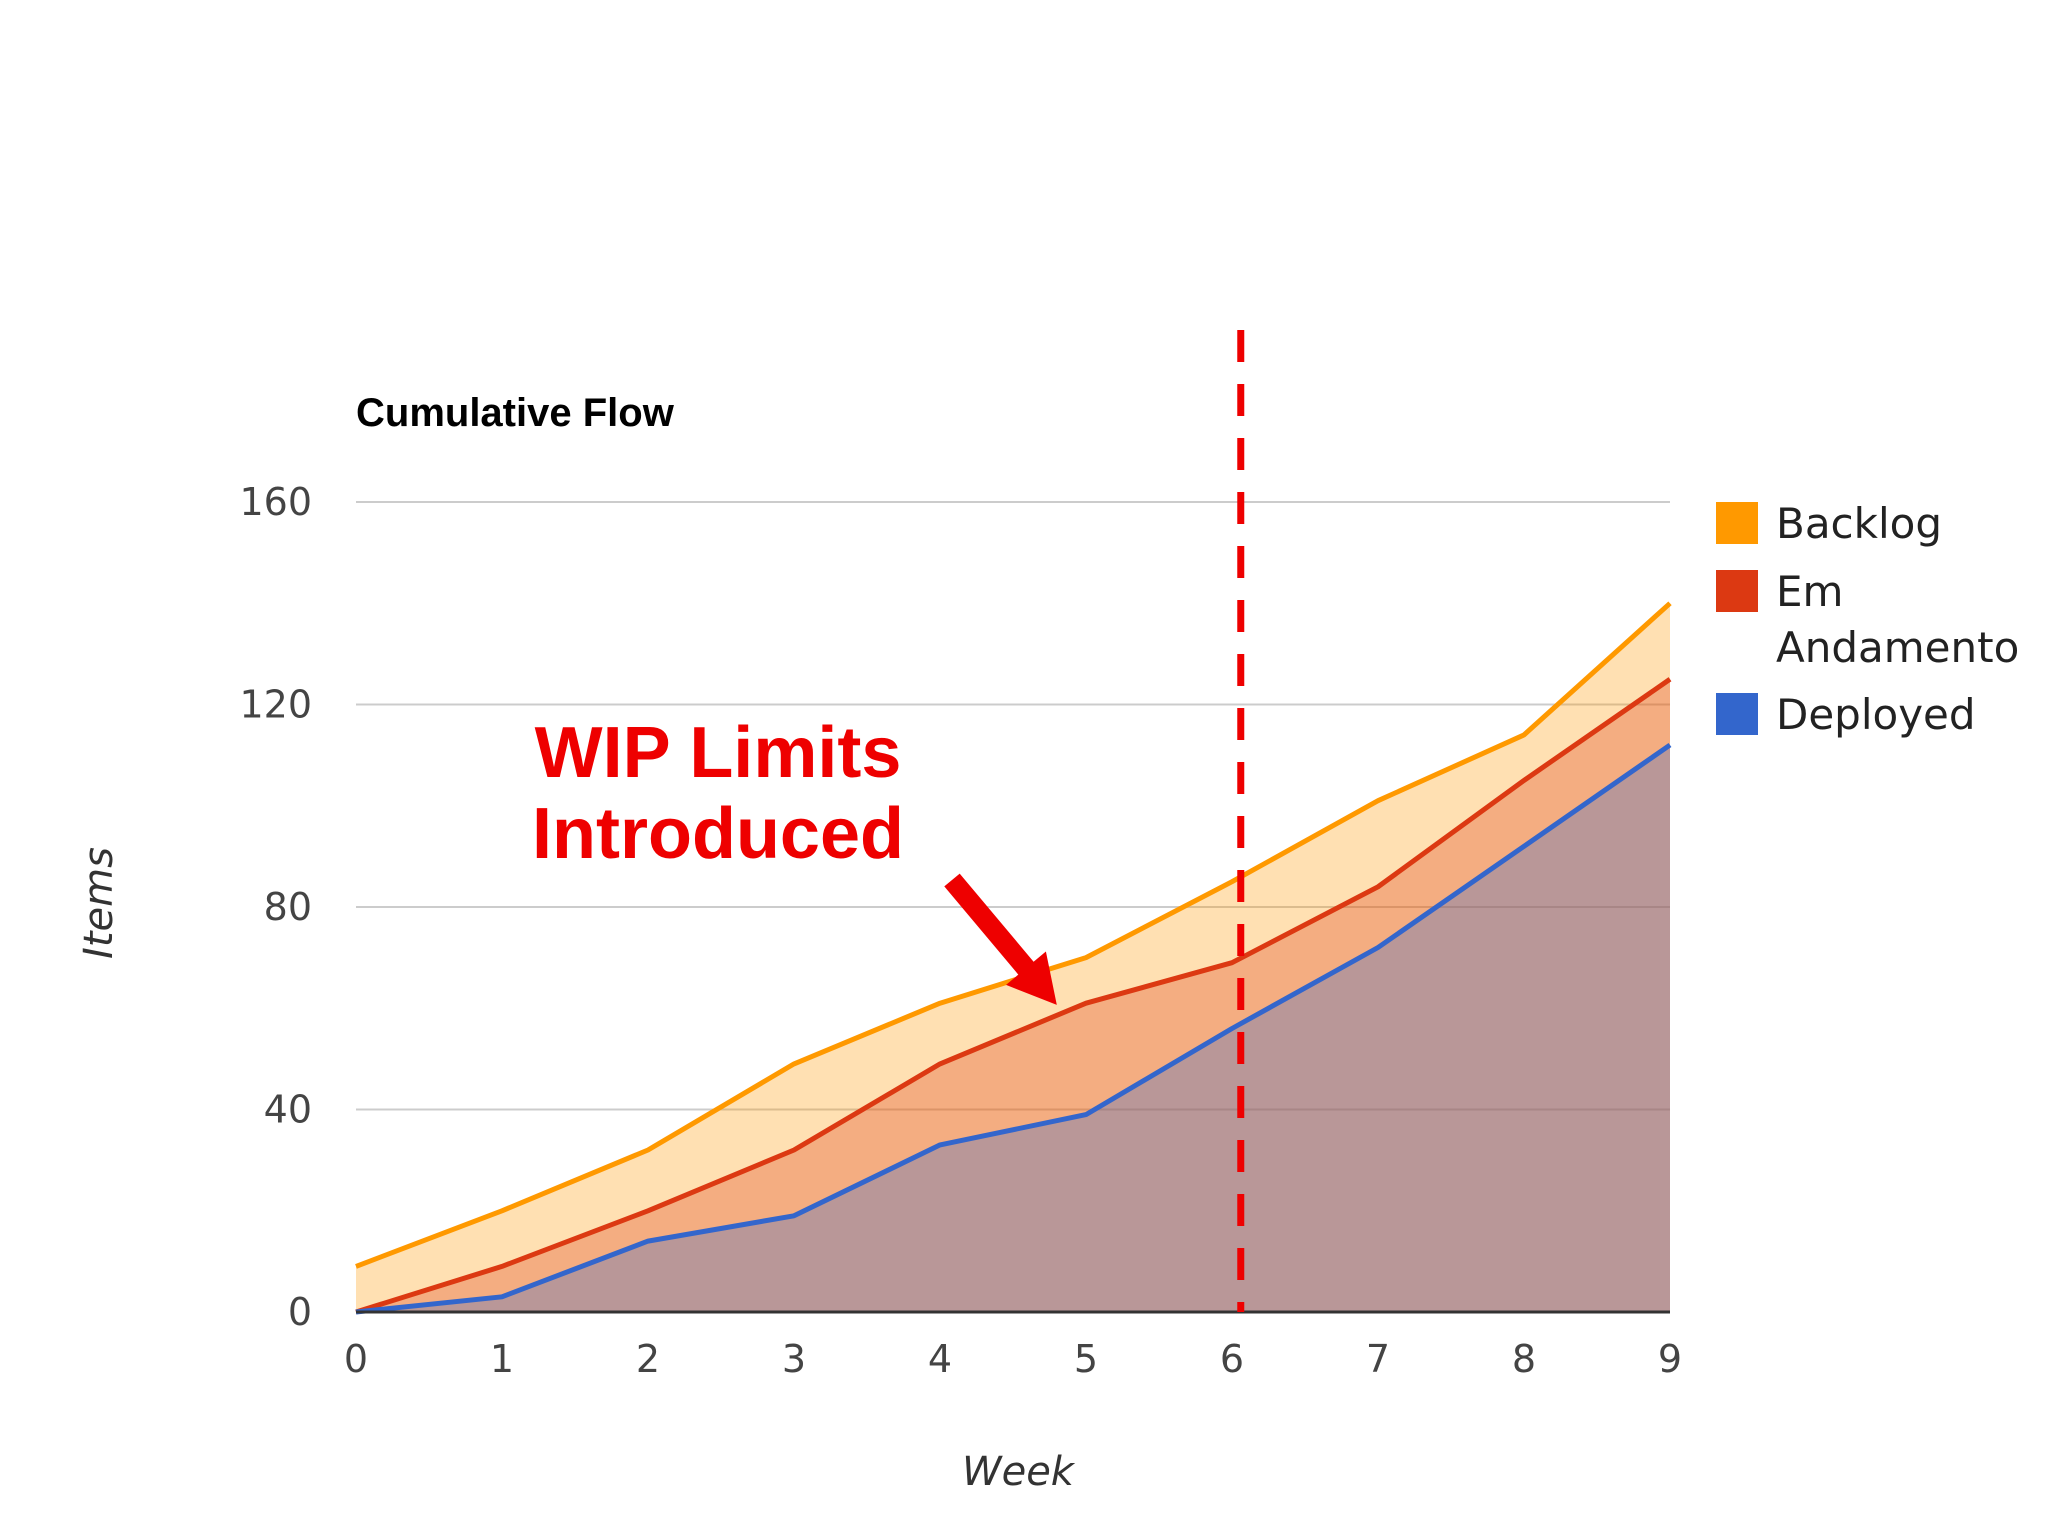 The height and width of the screenshot is (1535, 2048). I want to click on x-tick-label: 0, so click(356, 1359).